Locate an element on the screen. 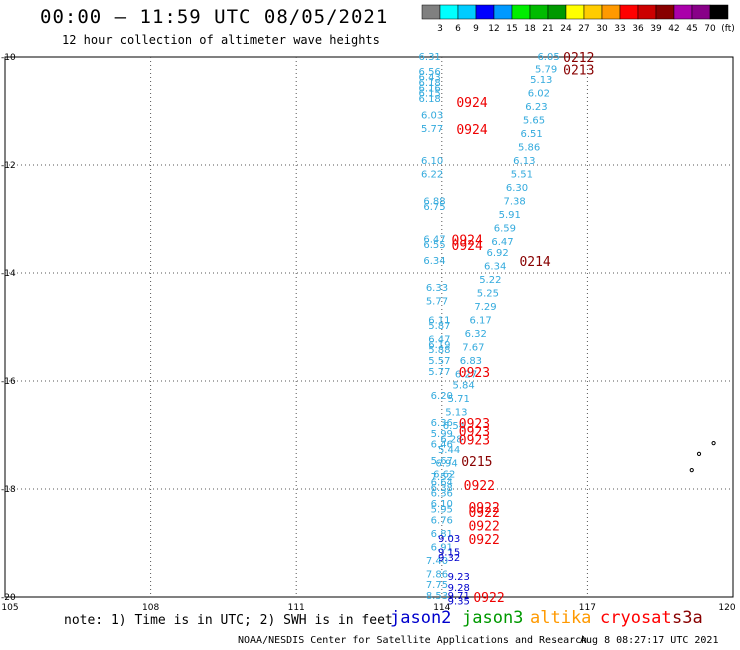 Image resolution: width=740 pixels, height=650 pixels. wave-height-label: 6.81 is located at coordinates (442, 534).